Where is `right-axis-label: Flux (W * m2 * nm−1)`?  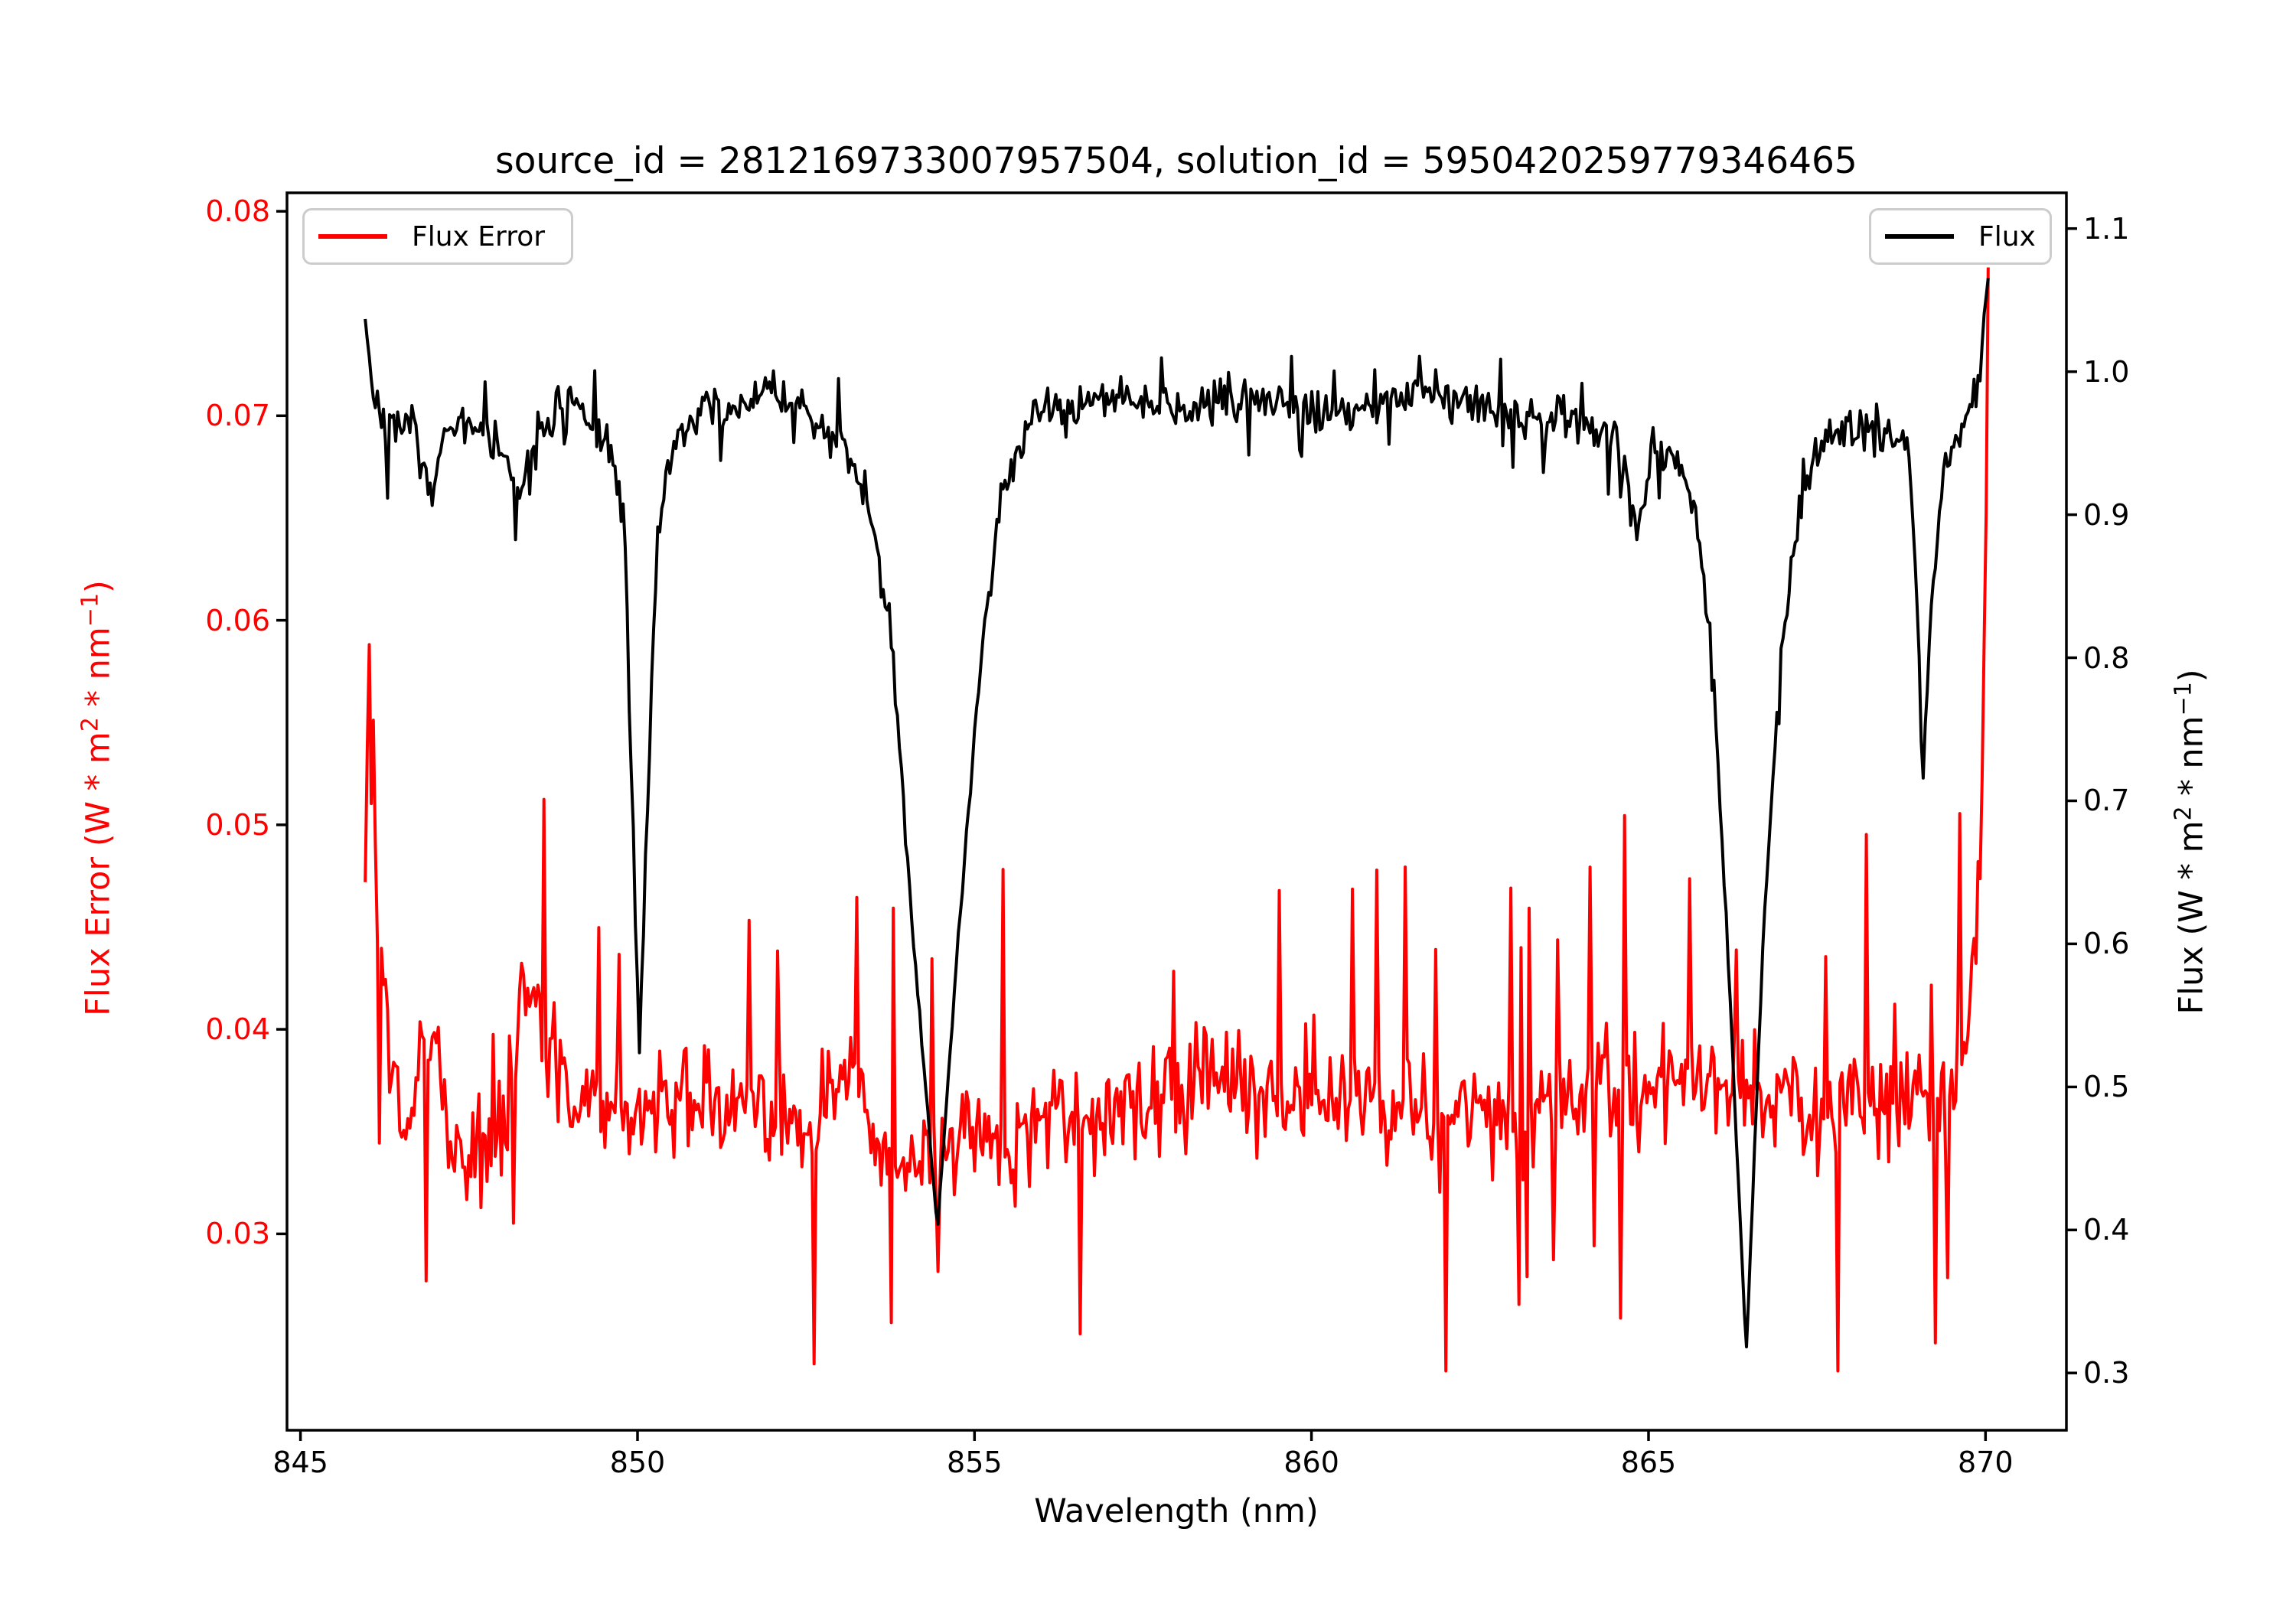
right-axis-label: Flux (W * m2 * nm−1) is located at coordinates (2190, 841).